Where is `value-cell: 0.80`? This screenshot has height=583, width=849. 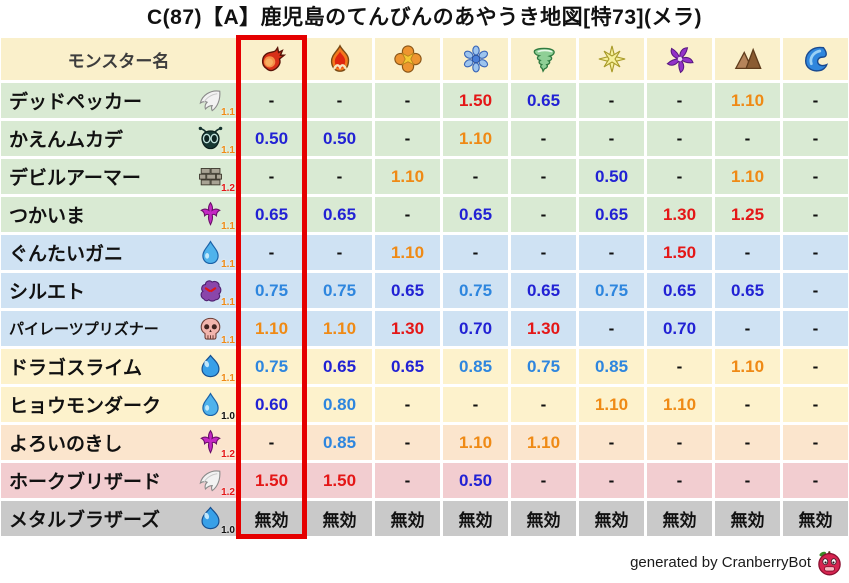
value-cell: 0.80 is located at coordinates (339, 404).